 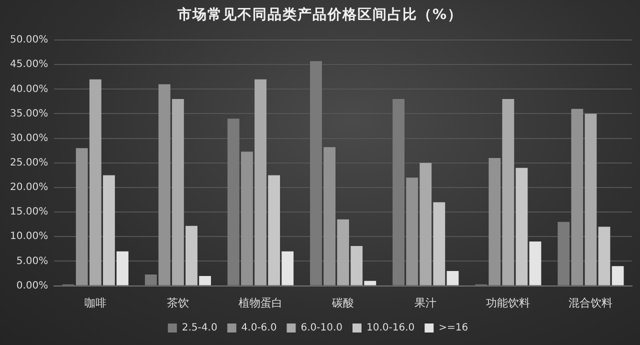 I want to click on y-tick-label: 0.00%, so click(x=32, y=286).